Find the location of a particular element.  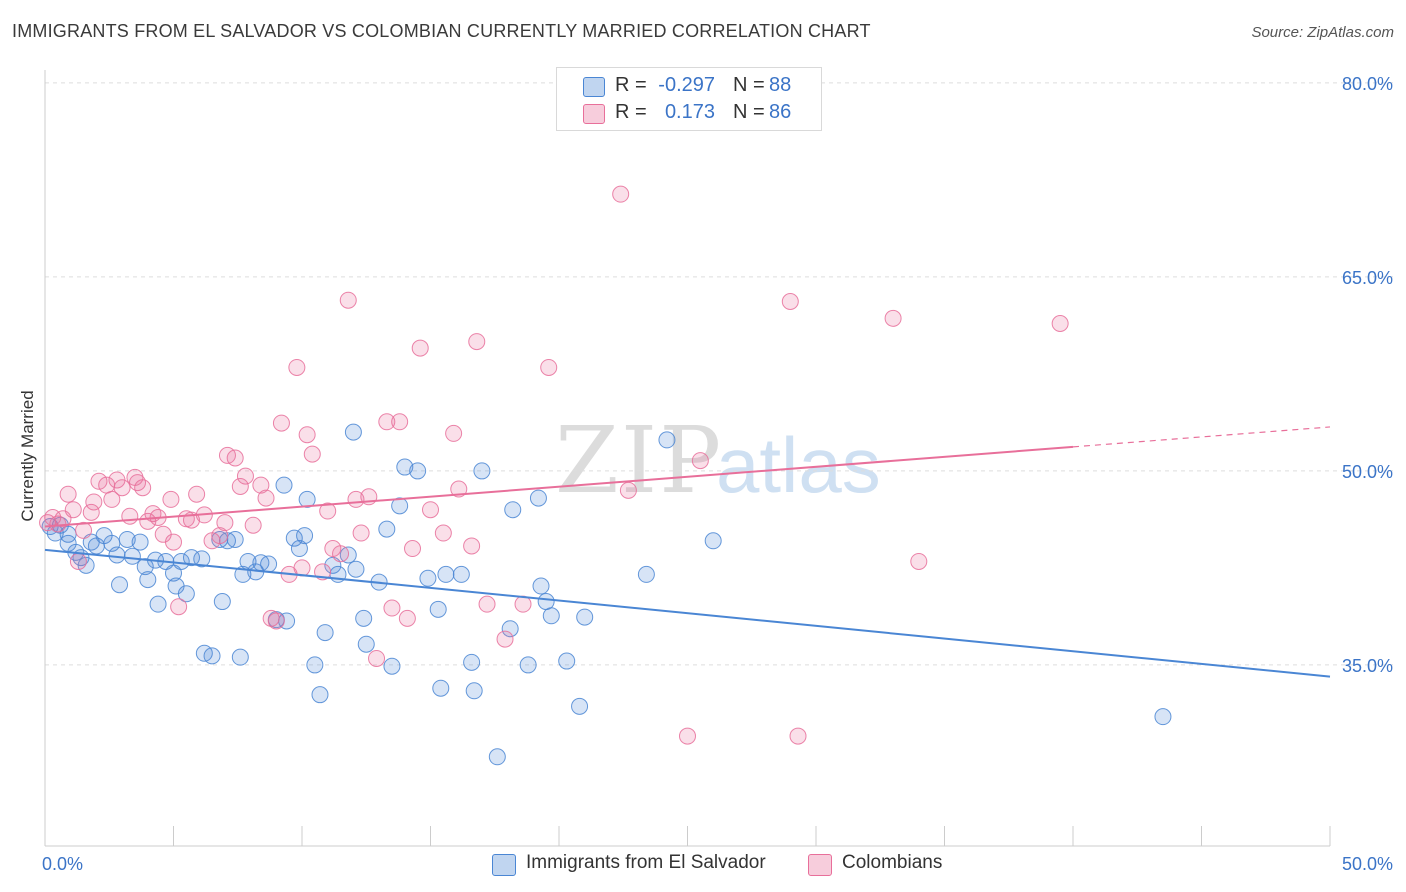

x-tick-label: 50.0% is located at coordinates (1367, 864).